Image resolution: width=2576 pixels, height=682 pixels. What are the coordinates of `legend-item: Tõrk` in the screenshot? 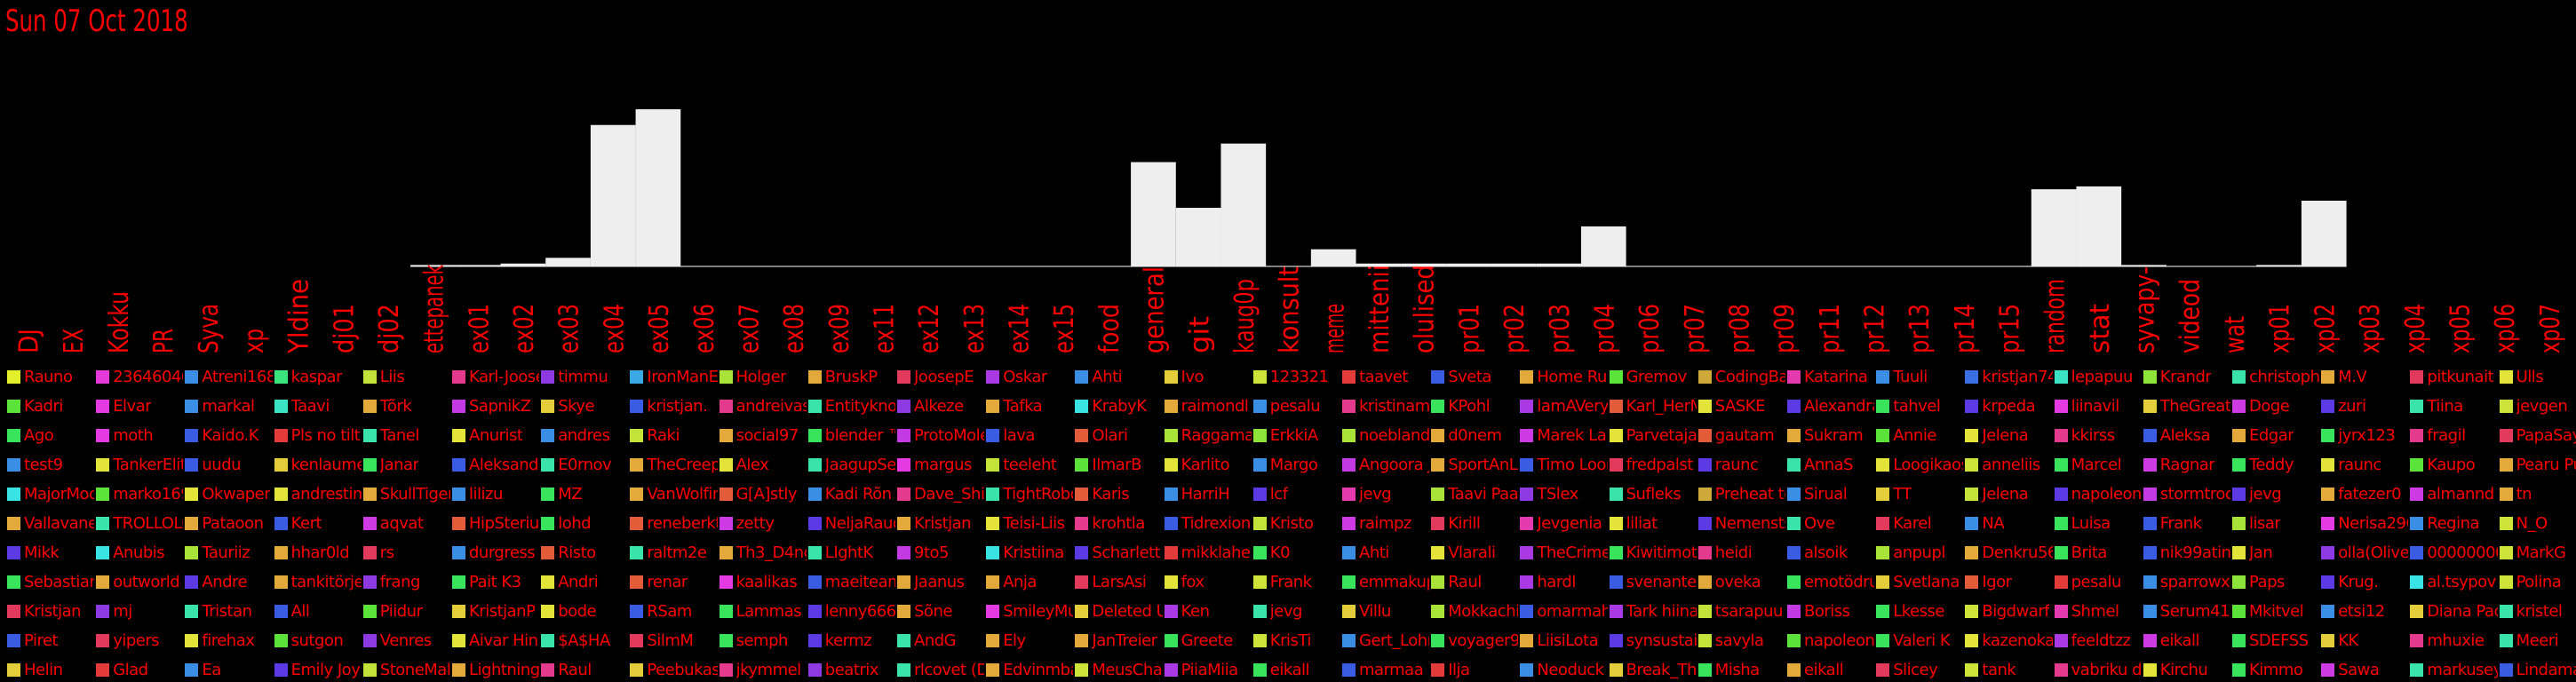 It's located at (406, 406).